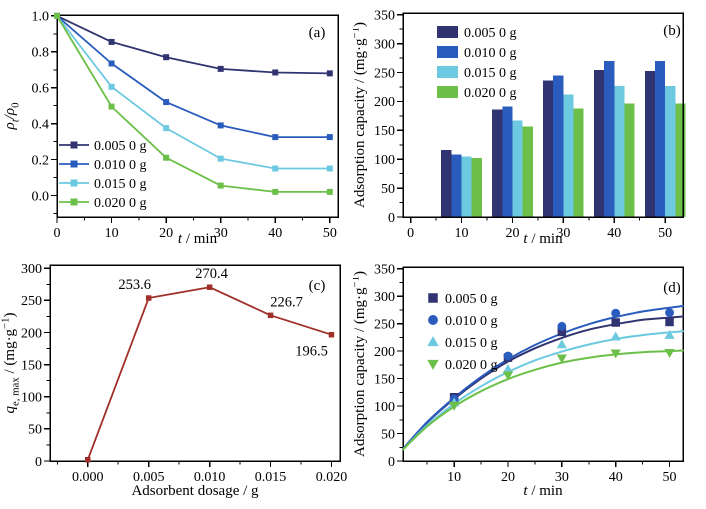 The height and width of the screenshot is (509, 706). Describe the element at coordinates (11, 362) in the screenshot. I see `svg-text: qe, max / (mg·g−1)` at that location.